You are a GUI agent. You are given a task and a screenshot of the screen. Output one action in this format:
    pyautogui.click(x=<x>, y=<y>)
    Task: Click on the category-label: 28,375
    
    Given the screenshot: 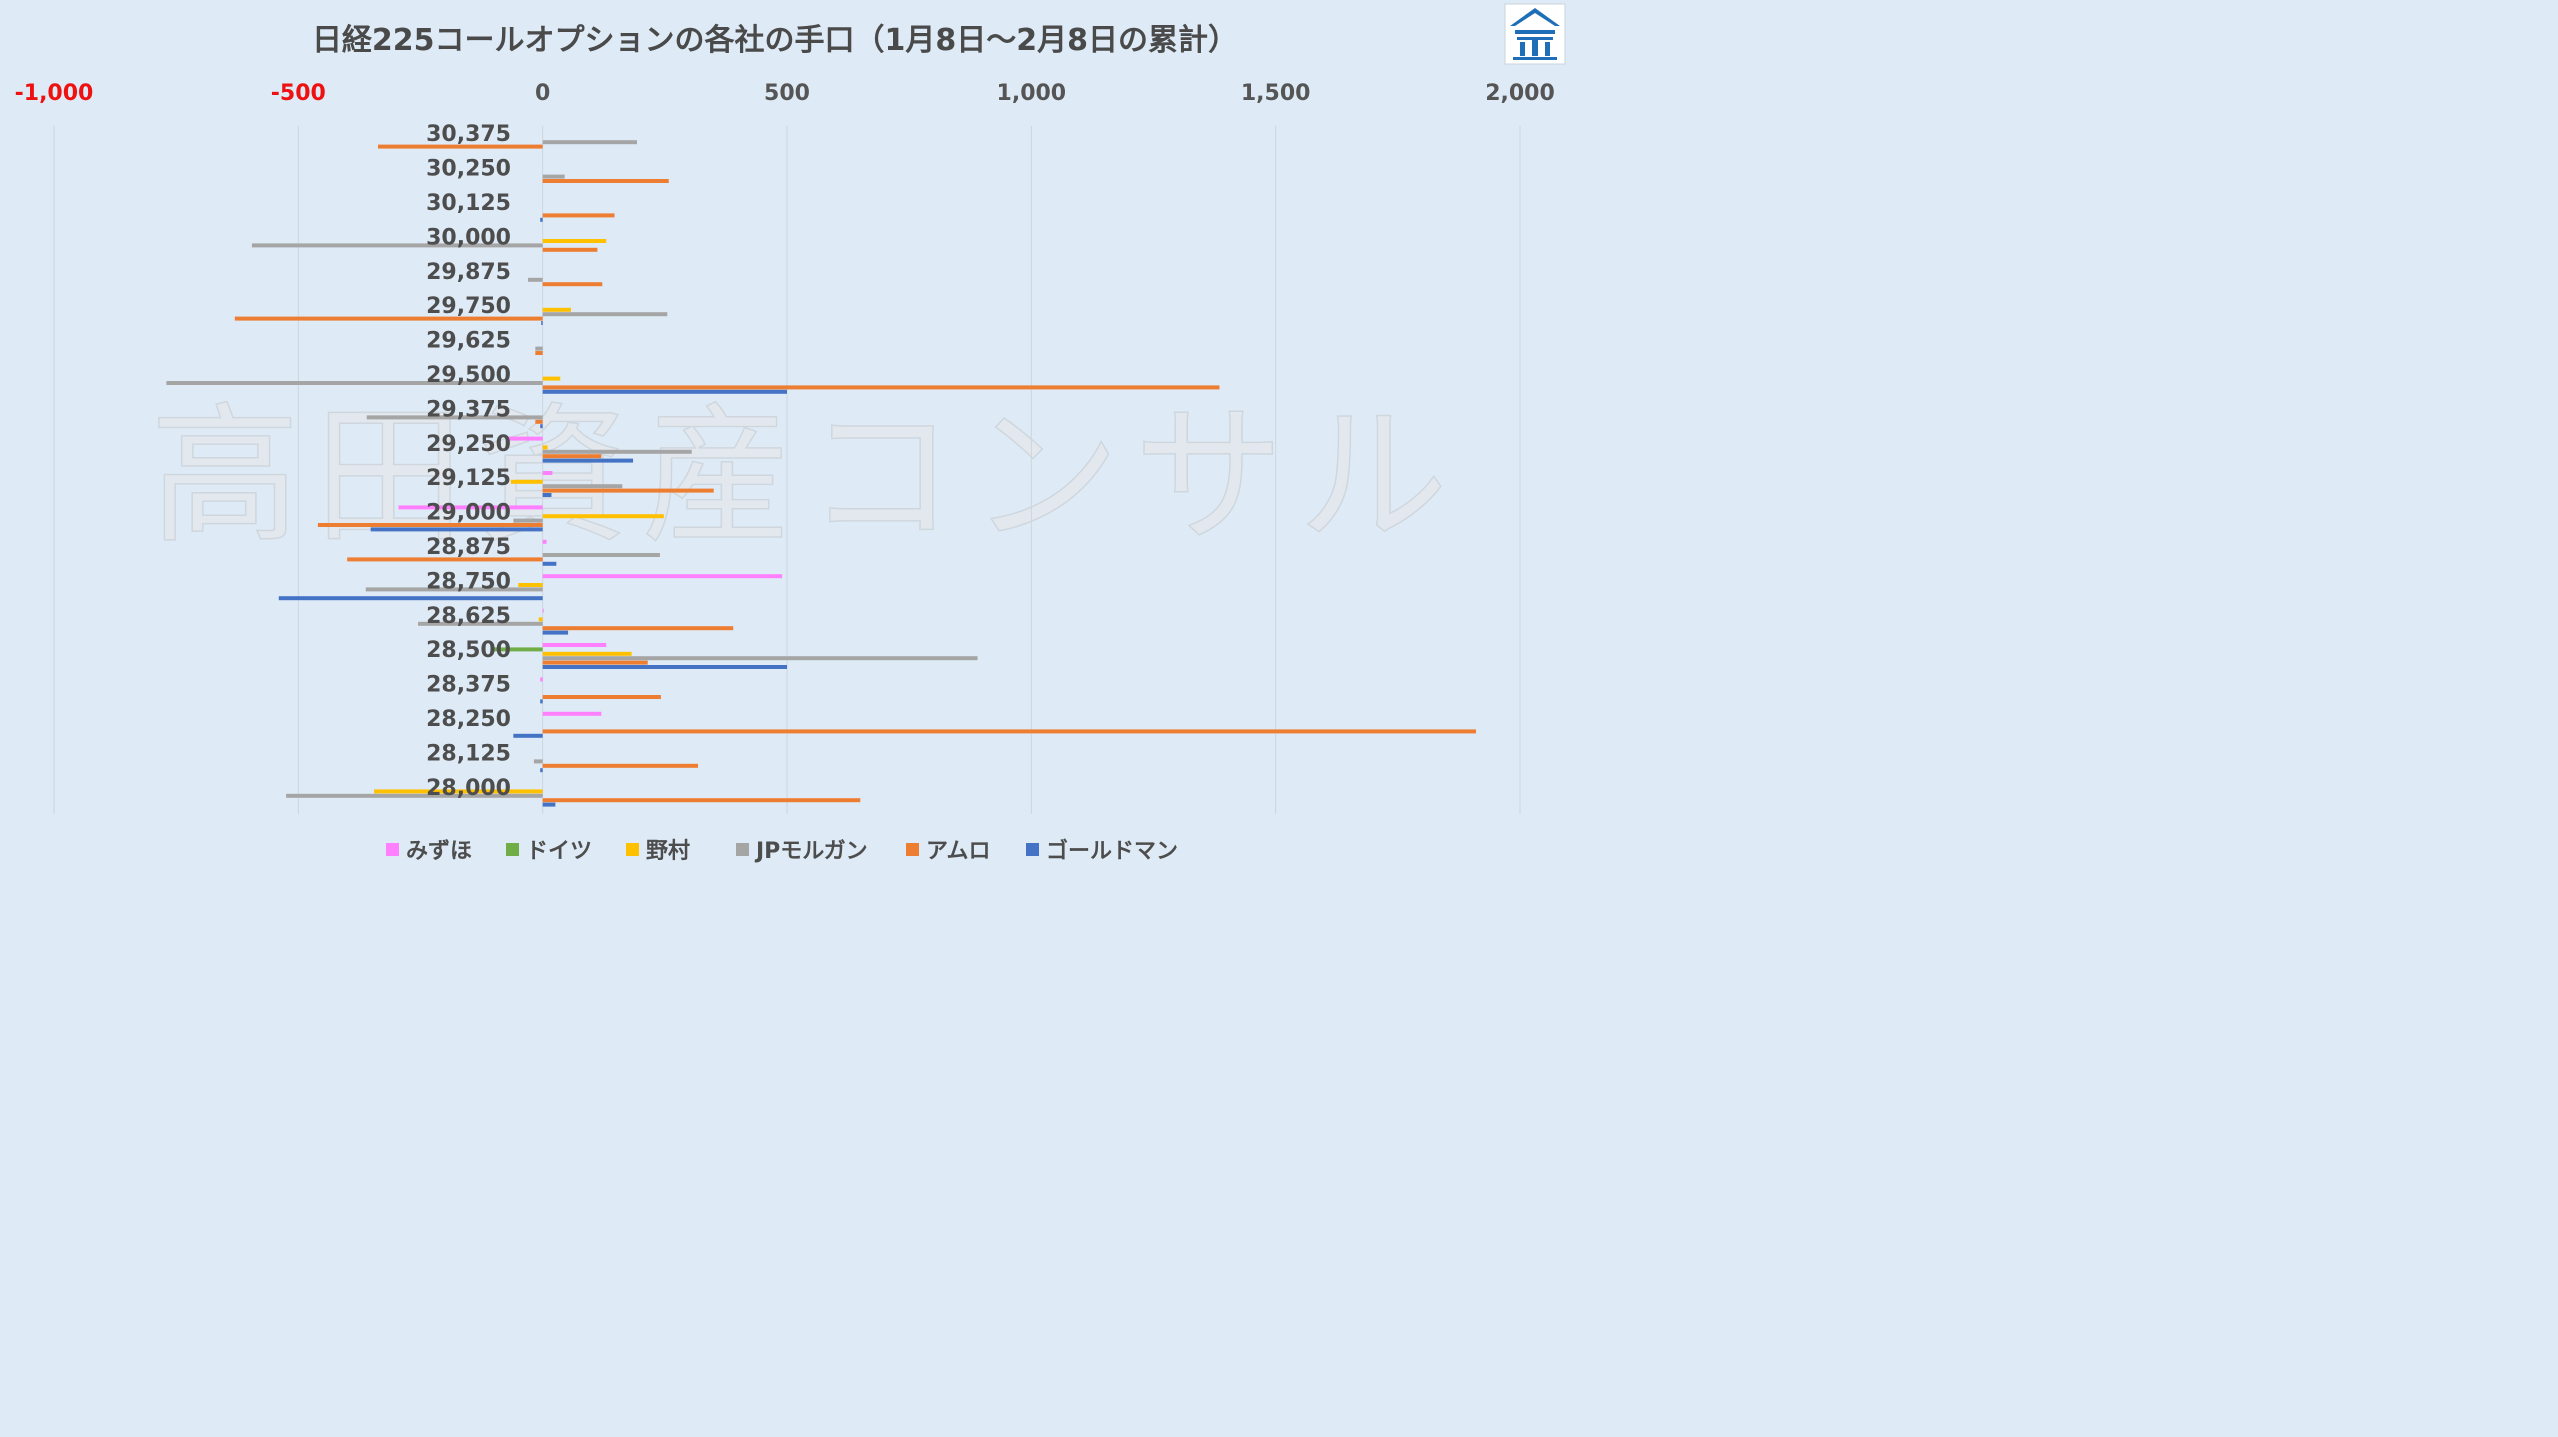 What is the action you would take?
    pyautogui.click(x=468, y=685)
    